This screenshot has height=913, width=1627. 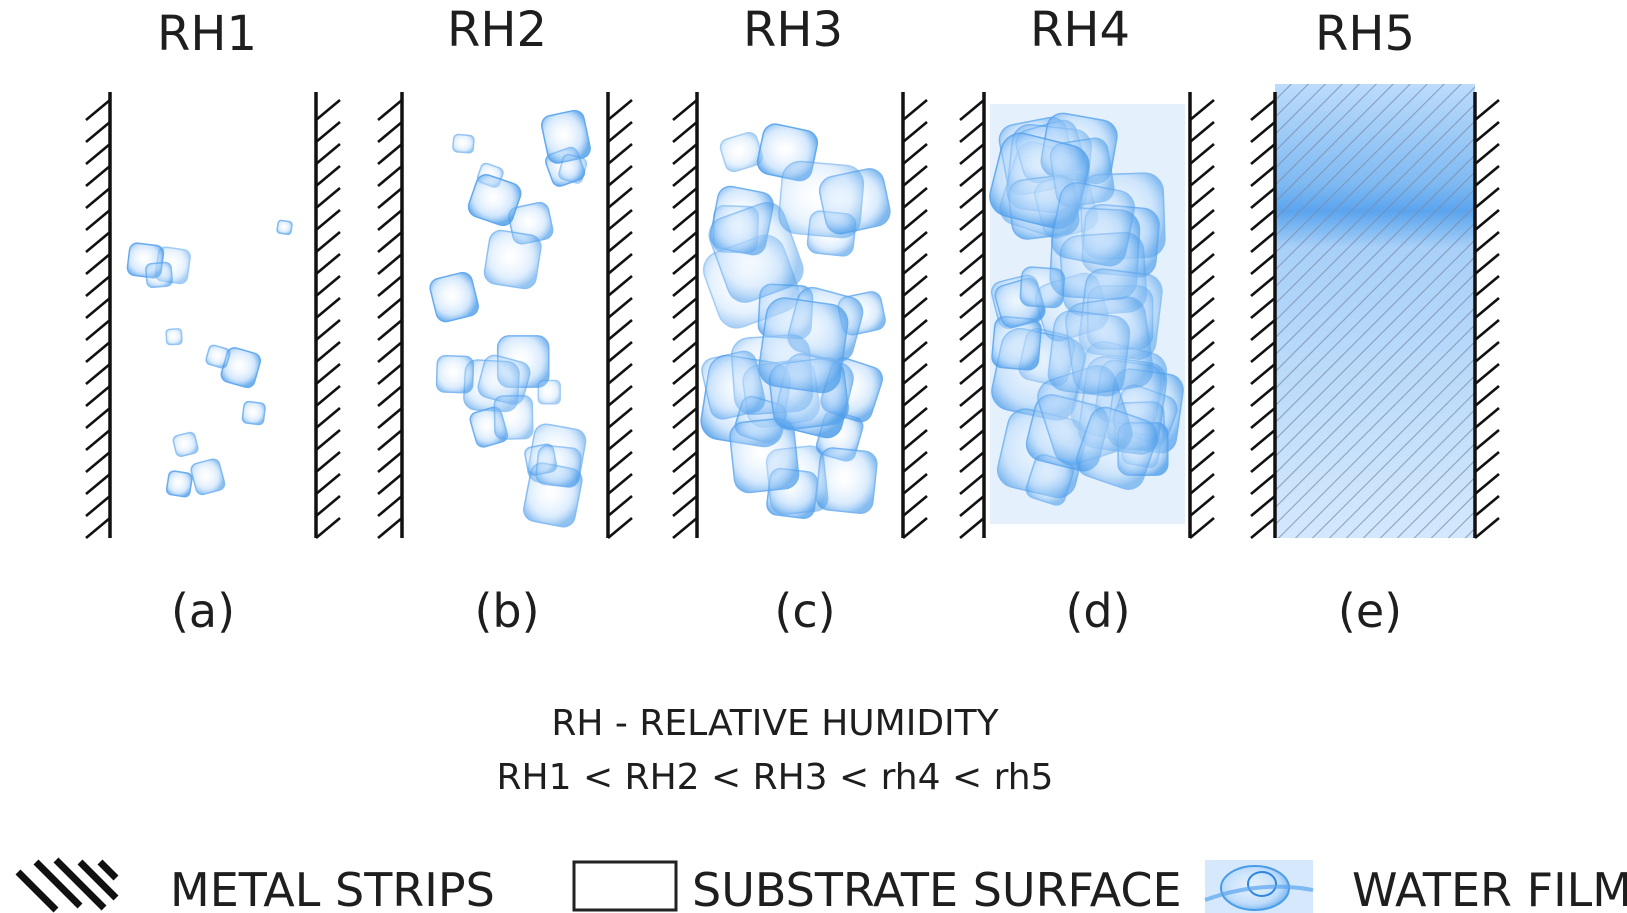 I want to click on legend-metal-strips-swatch, so click(x=67, y=885).